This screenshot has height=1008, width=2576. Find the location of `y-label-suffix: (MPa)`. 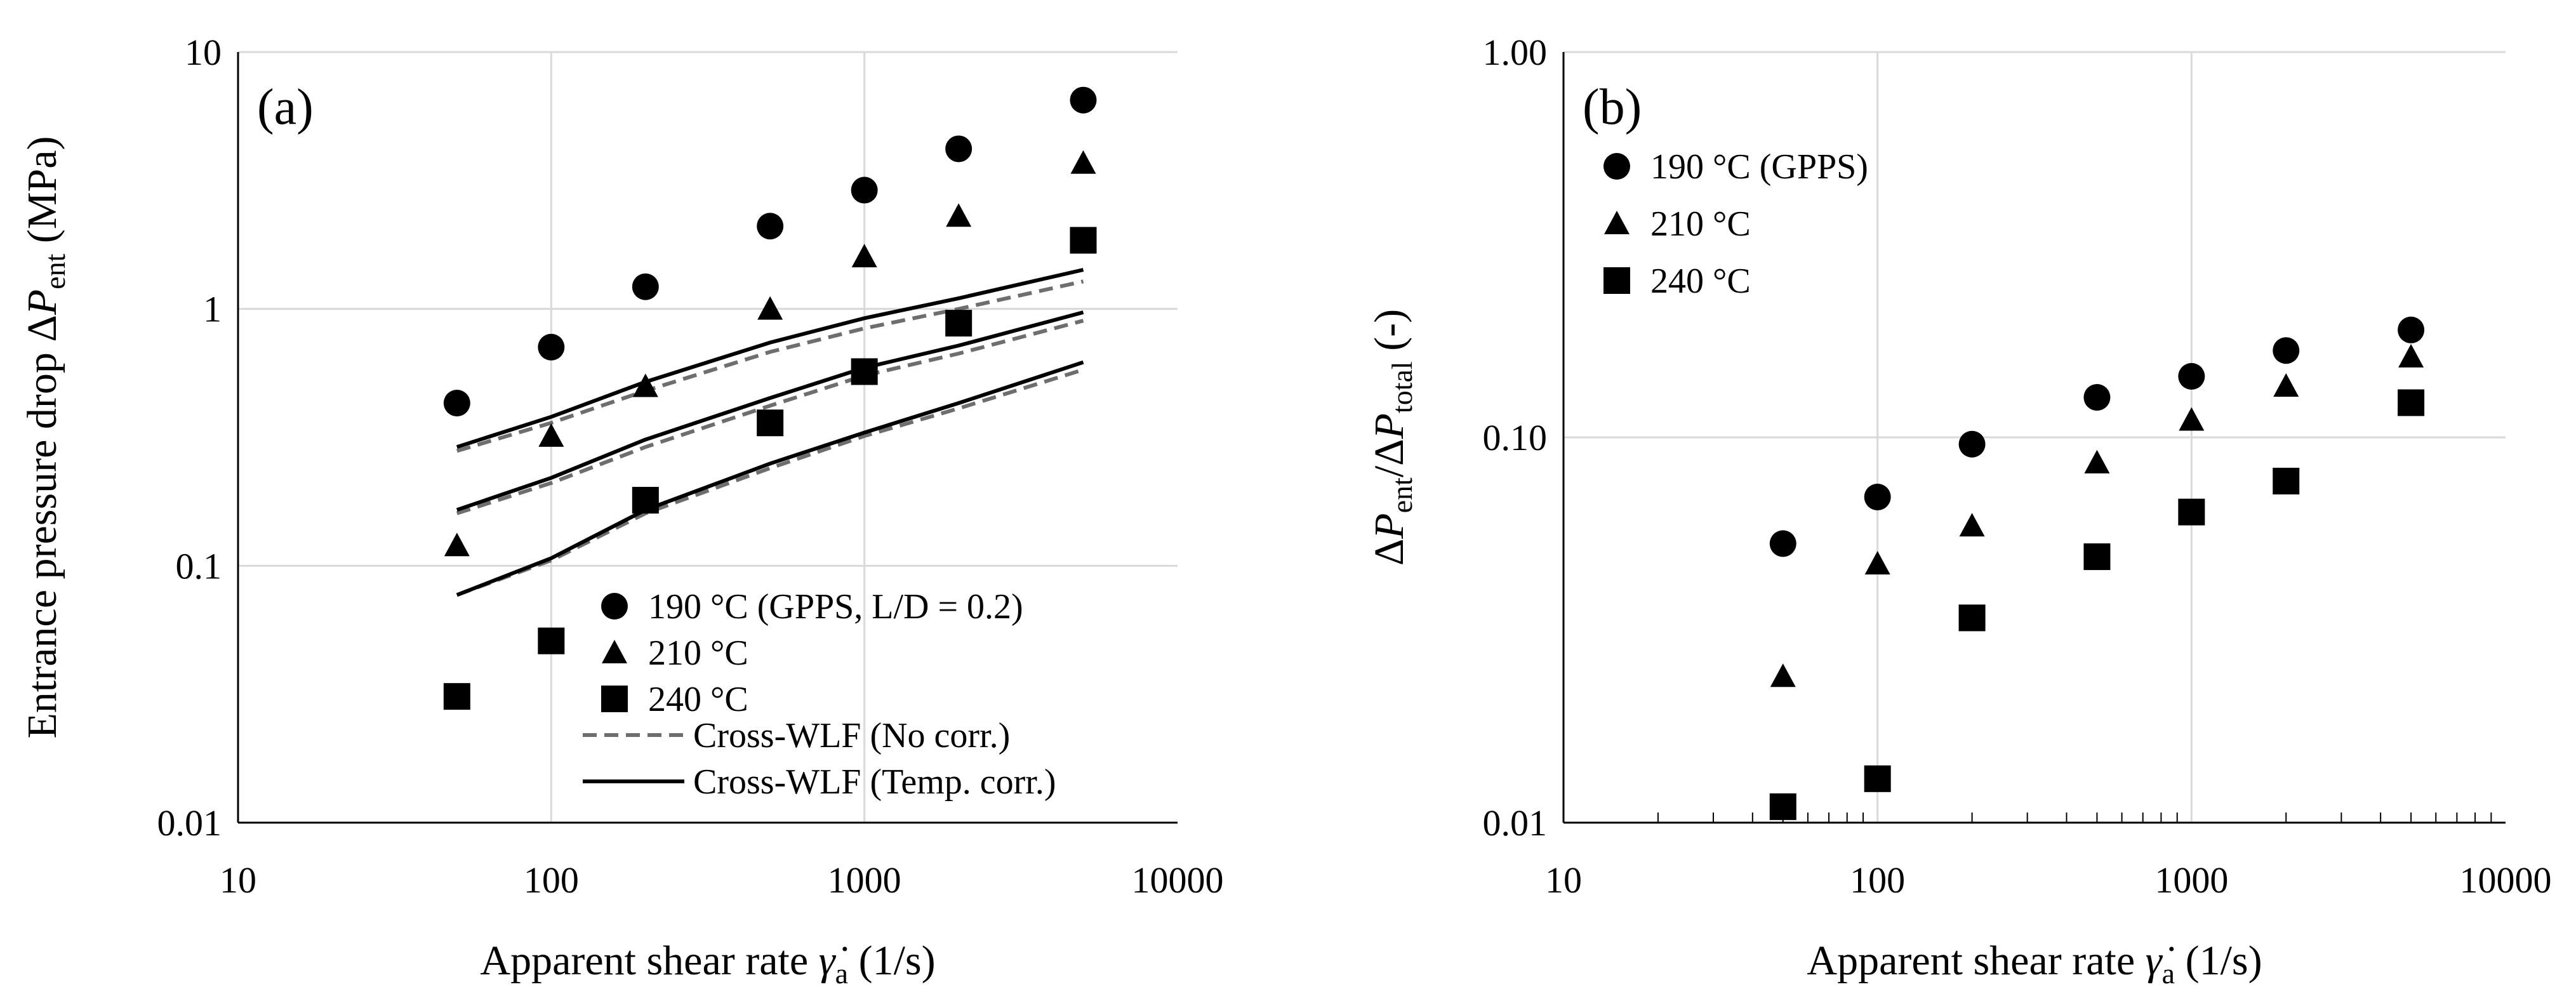

y-label-suffix: (MPa) is located at coordinates (42, 194).